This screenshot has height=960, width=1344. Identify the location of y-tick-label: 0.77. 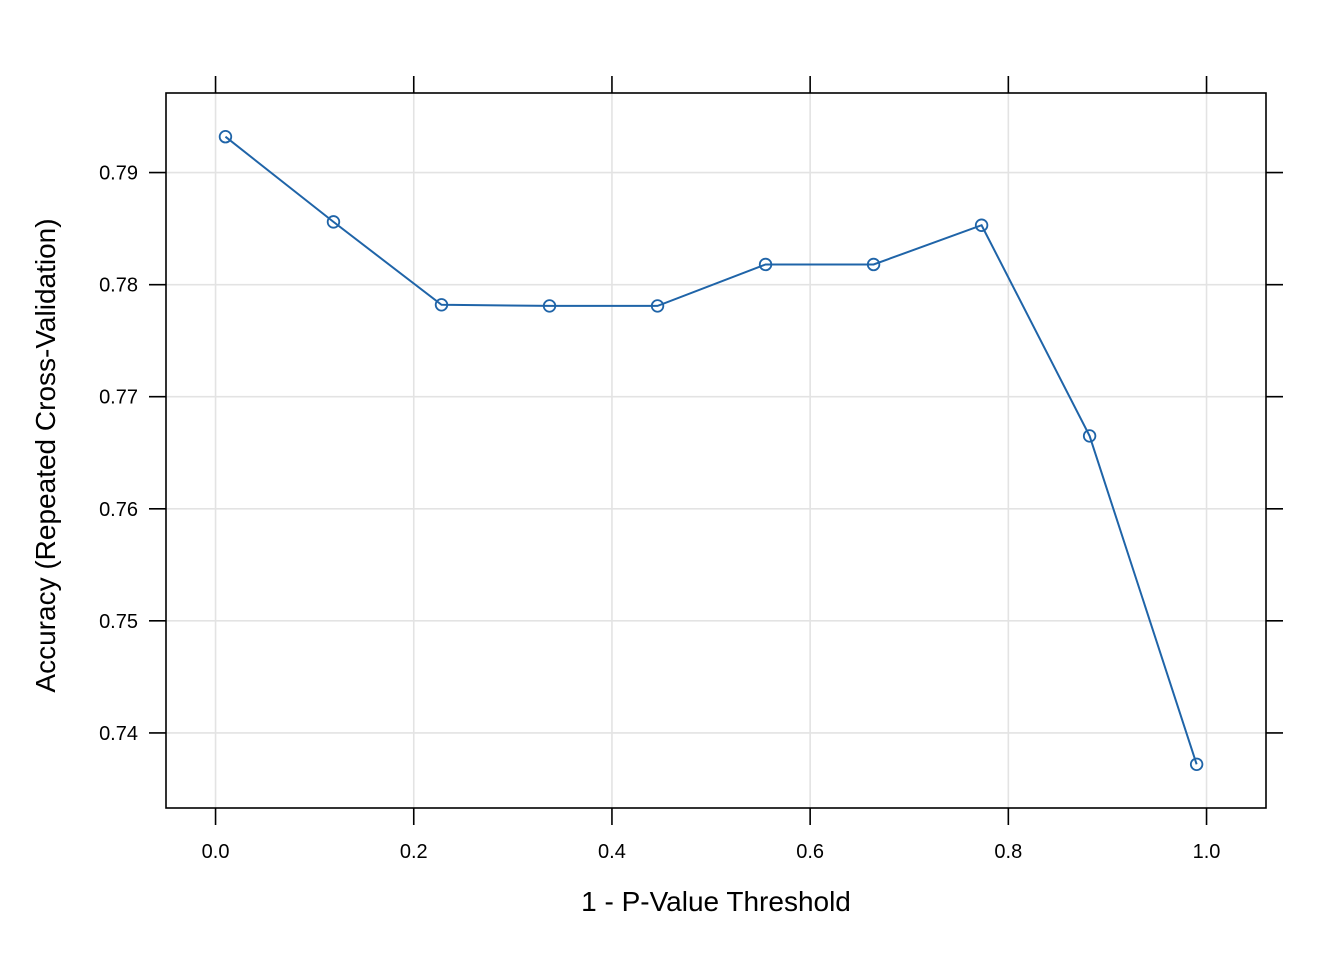
(118, 398).